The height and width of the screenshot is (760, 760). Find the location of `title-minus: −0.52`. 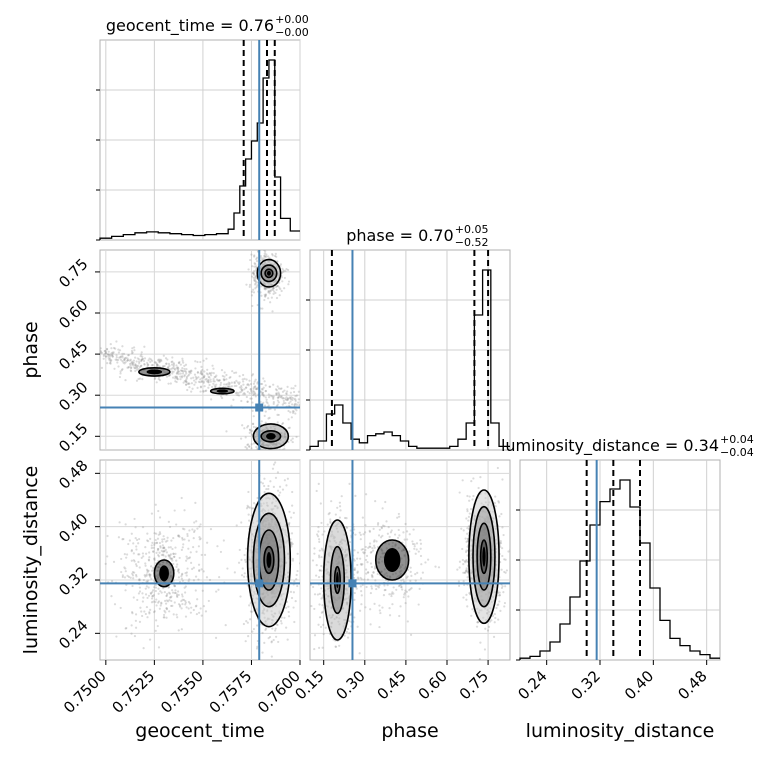

title-minus: −0.52 is located at coordinates (472, 242).